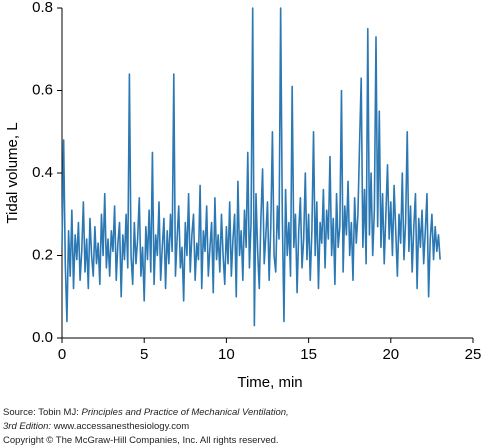 The image size is (482, 448). Describe the element at coordinates (390, 354) in the screenshot. I see `x-tick-label: 20` at that location.